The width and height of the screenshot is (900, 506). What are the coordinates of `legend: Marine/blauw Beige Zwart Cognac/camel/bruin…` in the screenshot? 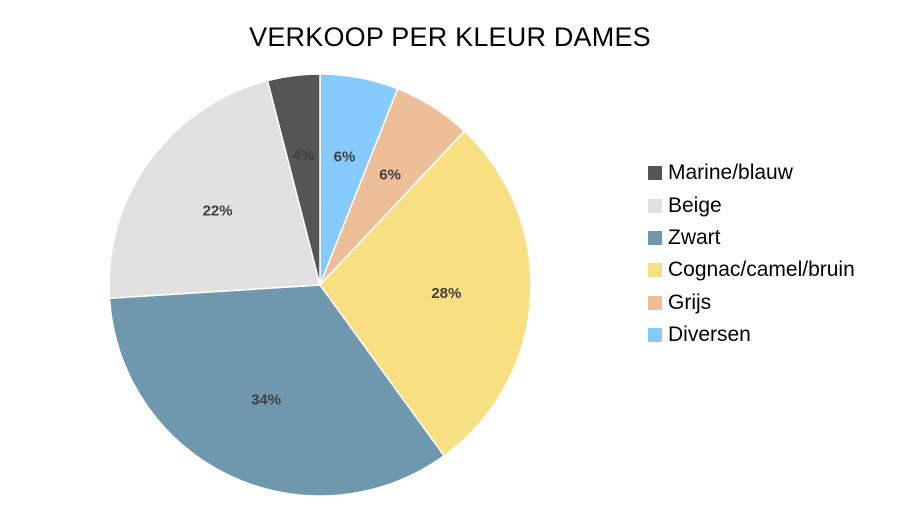 It's located at (751, 254).